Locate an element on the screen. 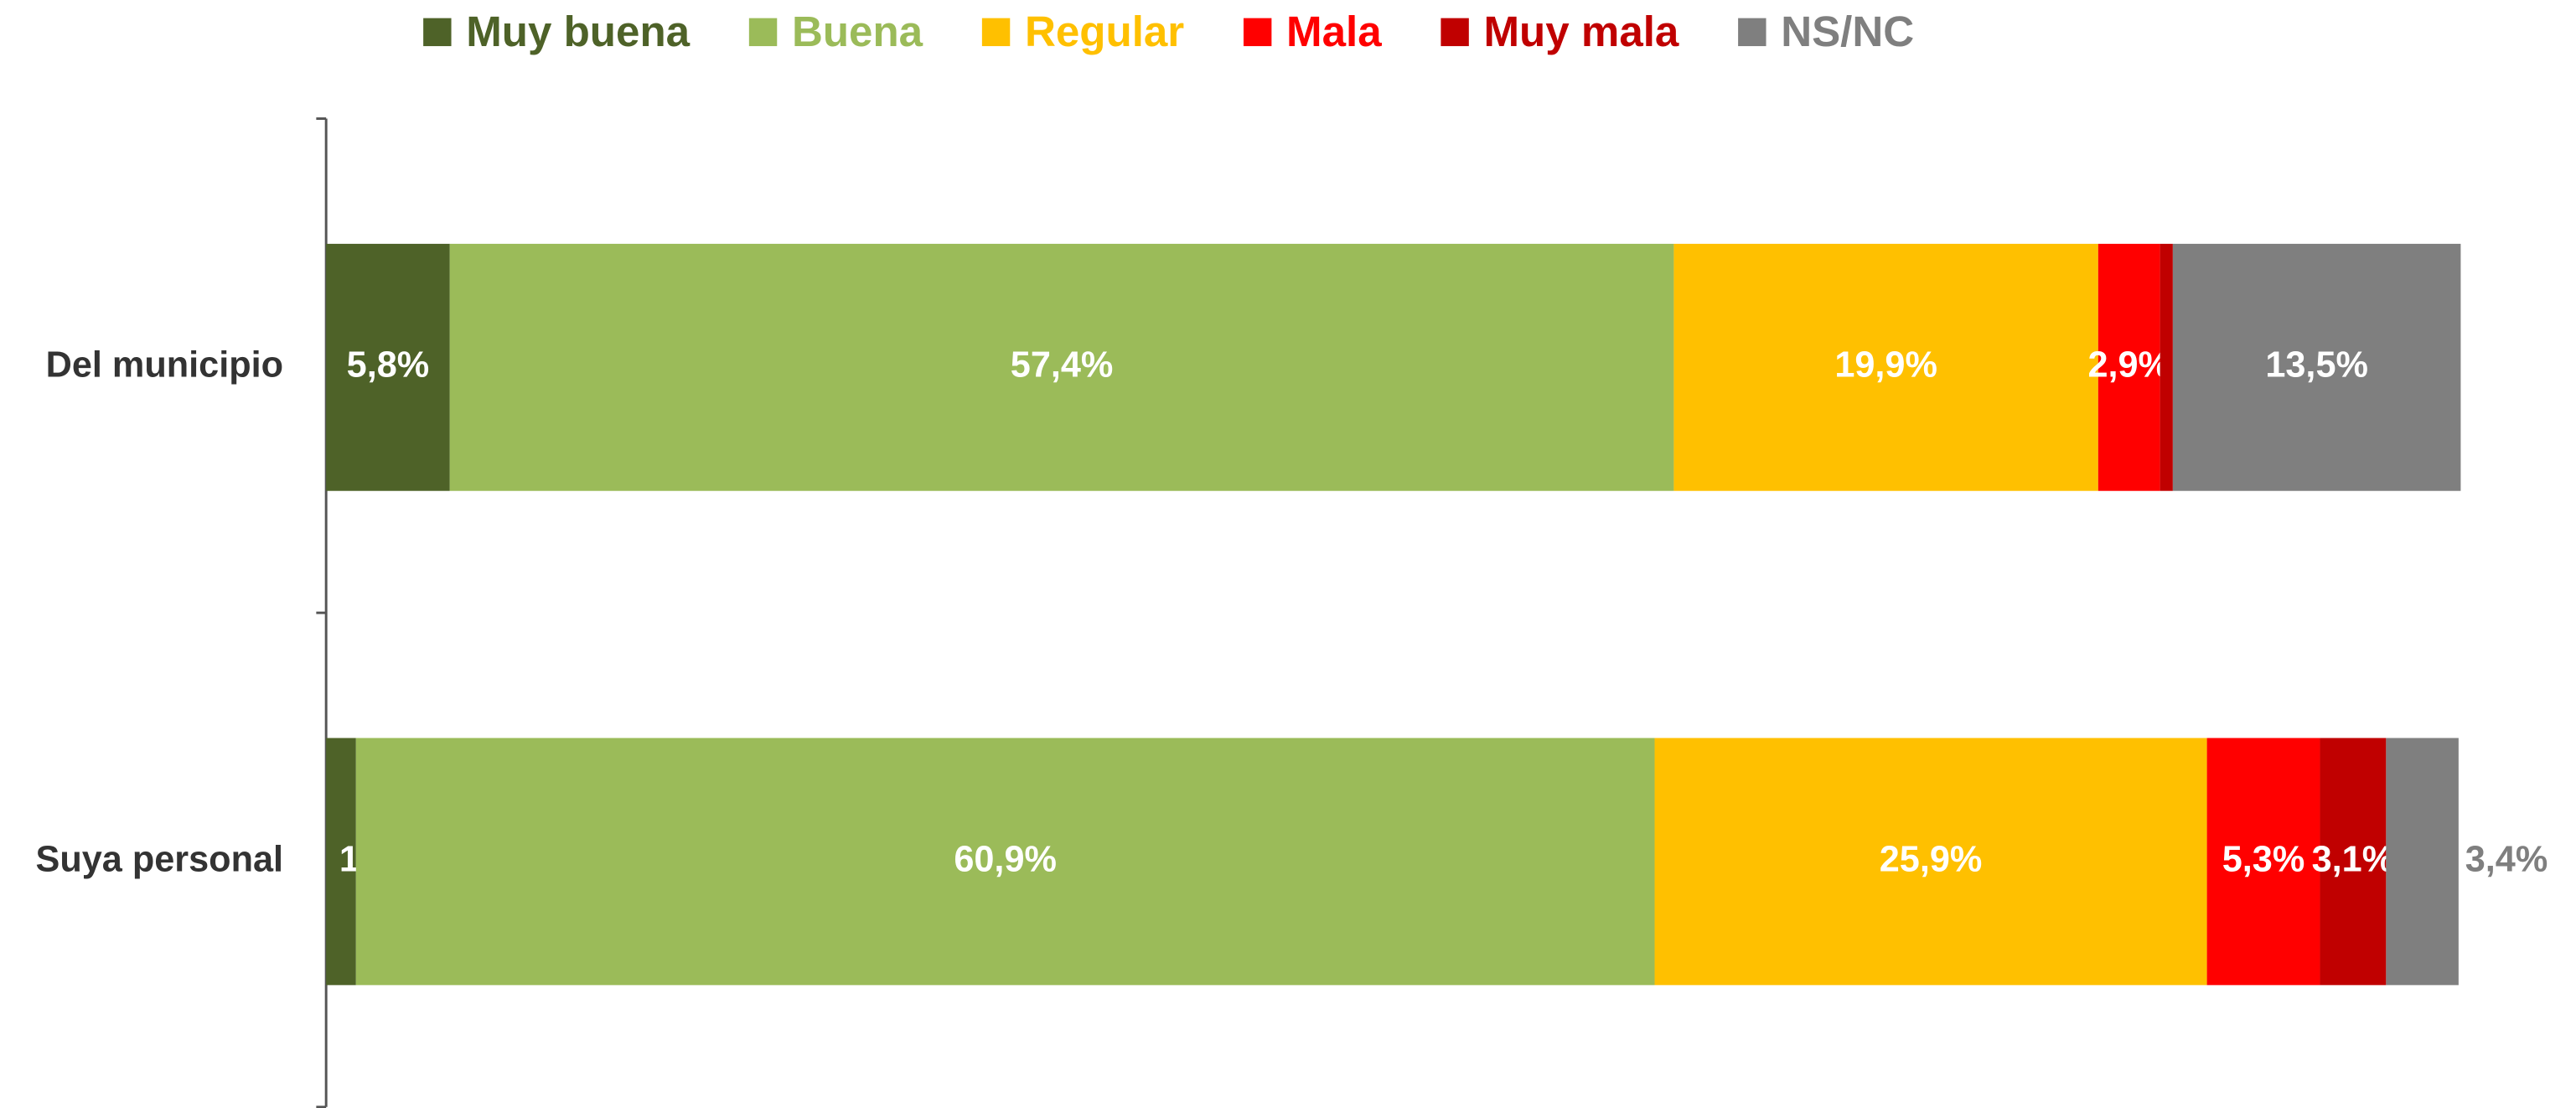 This screenshot has height=1108, width=2576. legend-label: NS/NC is located at coordinates (1847, 32).